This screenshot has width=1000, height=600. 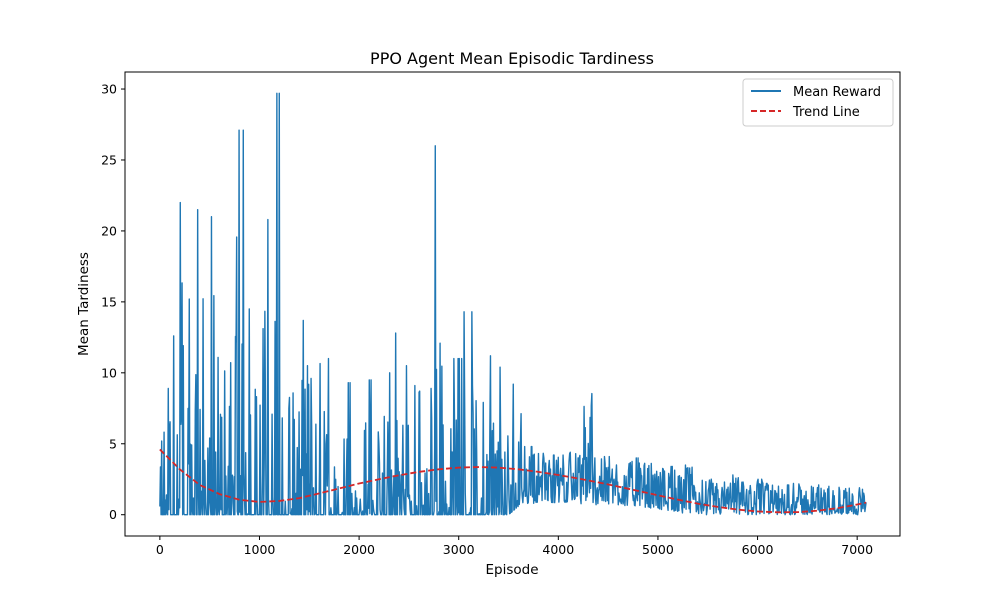 I want to click on y-axis: 0 5 10 15 20 25 30, so click(x=113, y=302).